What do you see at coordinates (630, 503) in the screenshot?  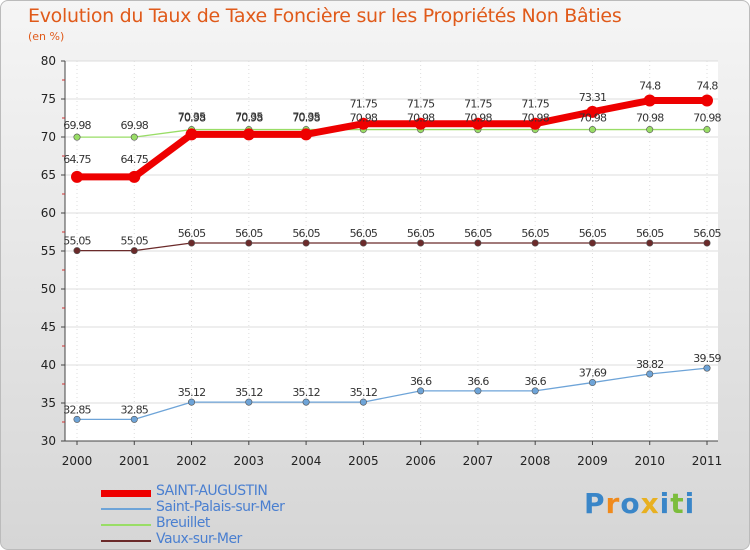 I see `logo-letter: o` at bounding box center [630, 503].